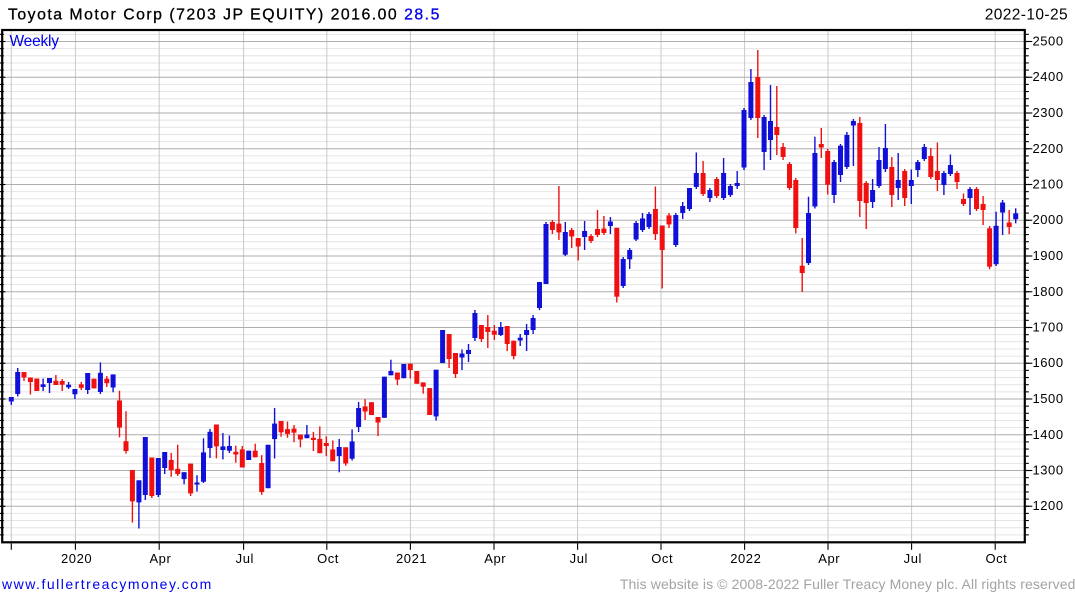  What do you see at coordinates (76, 558) in the screenshot?
I see `svg-text: 2020` at bounding box center [76, 558].